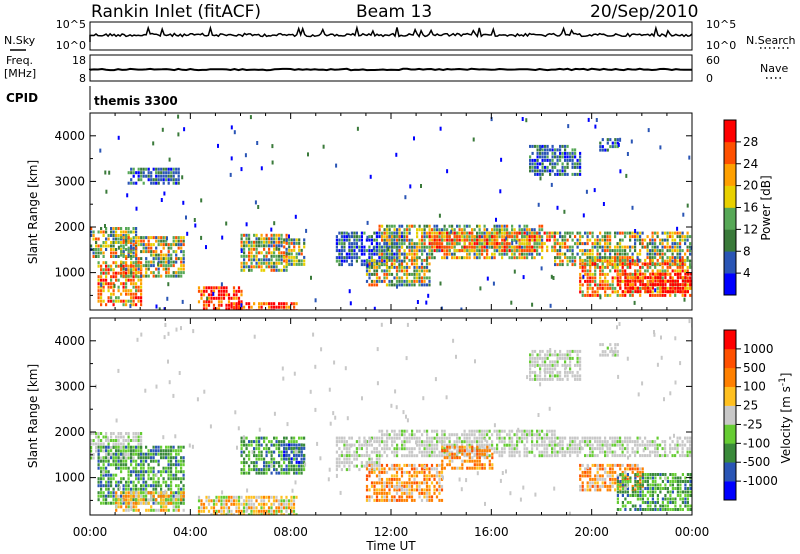 This screenshot has height=554, width=800. What do you see at coordinates (721, 24) in the screenshot?
I see `nsearch-tick-top: 10^5` at bounding box center [721, 24].